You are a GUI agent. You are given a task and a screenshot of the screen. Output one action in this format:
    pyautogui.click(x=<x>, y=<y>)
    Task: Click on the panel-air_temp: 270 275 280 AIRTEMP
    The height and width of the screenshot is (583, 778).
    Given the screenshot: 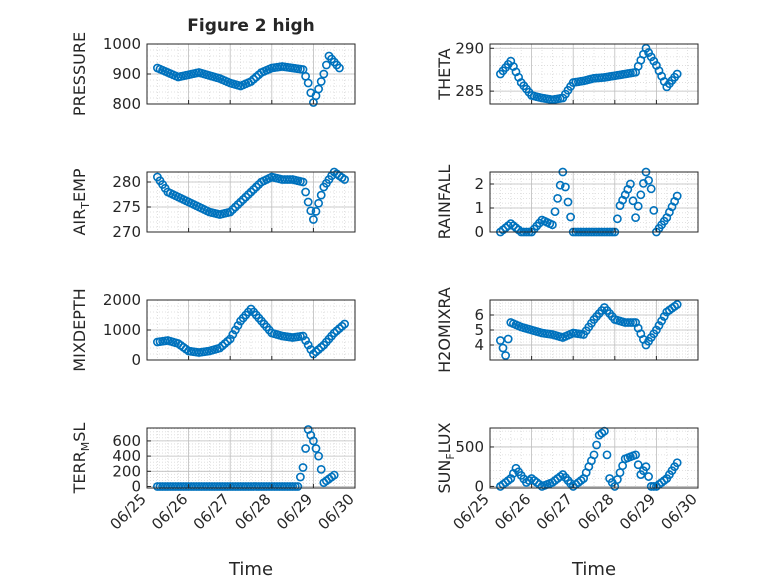 What is the action you would take?
    pyautogui.click(x=213, y=204)
    